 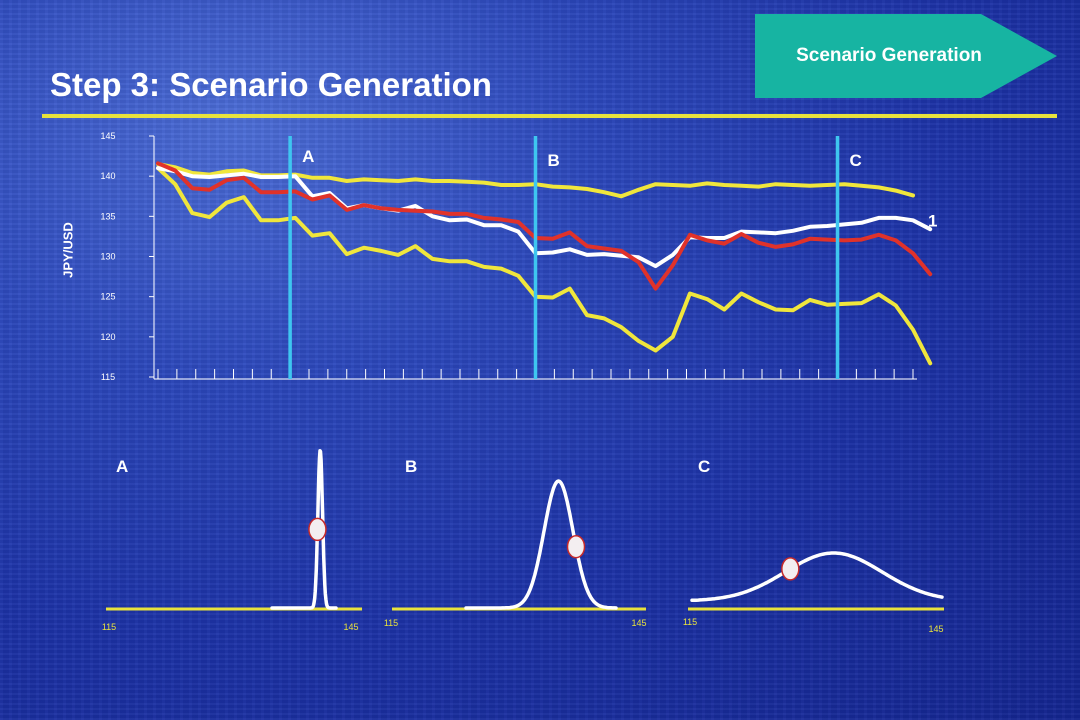 What do you see at coordinates (813, 545) in the screenshot?
I see `distribution-panel-c: C 115 145` at bounding box center [813, 545].